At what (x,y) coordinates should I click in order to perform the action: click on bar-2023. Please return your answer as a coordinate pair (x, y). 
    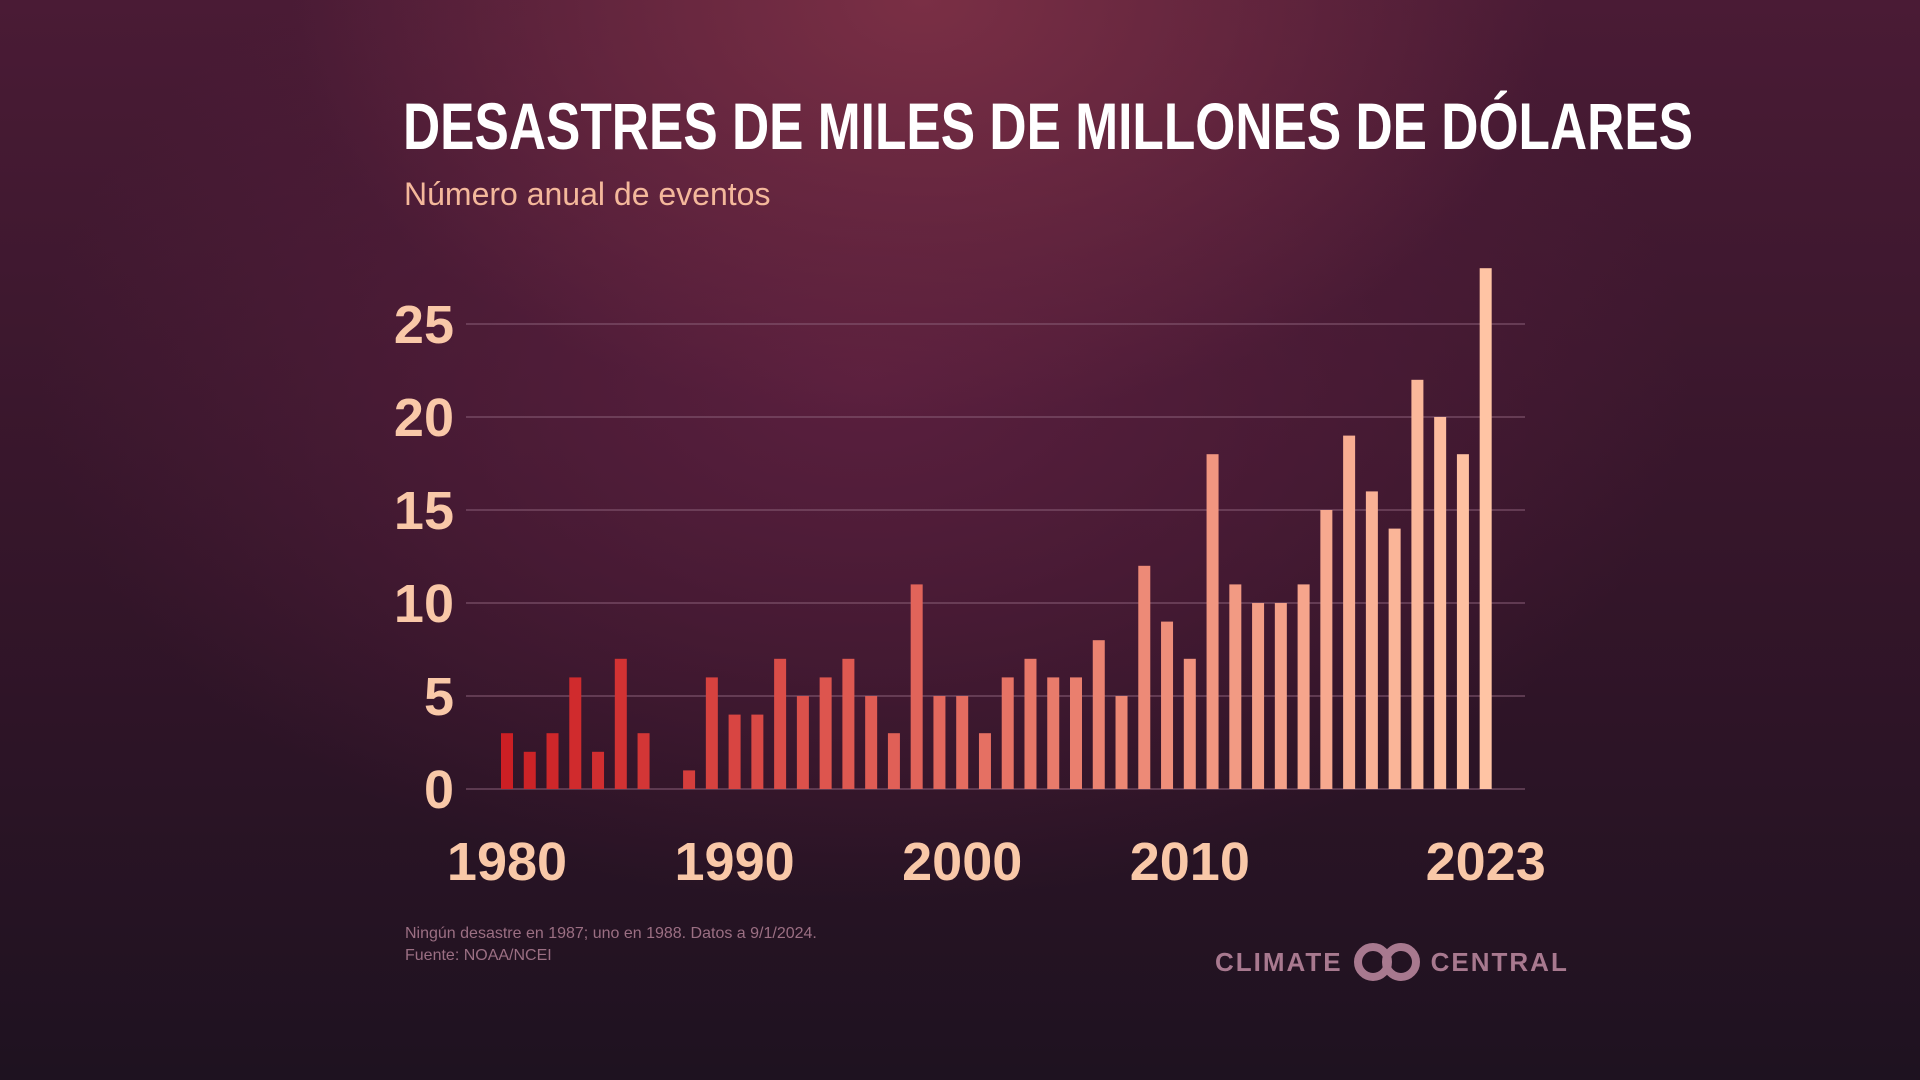
    Looking at the image, I should click on (1485, 528).